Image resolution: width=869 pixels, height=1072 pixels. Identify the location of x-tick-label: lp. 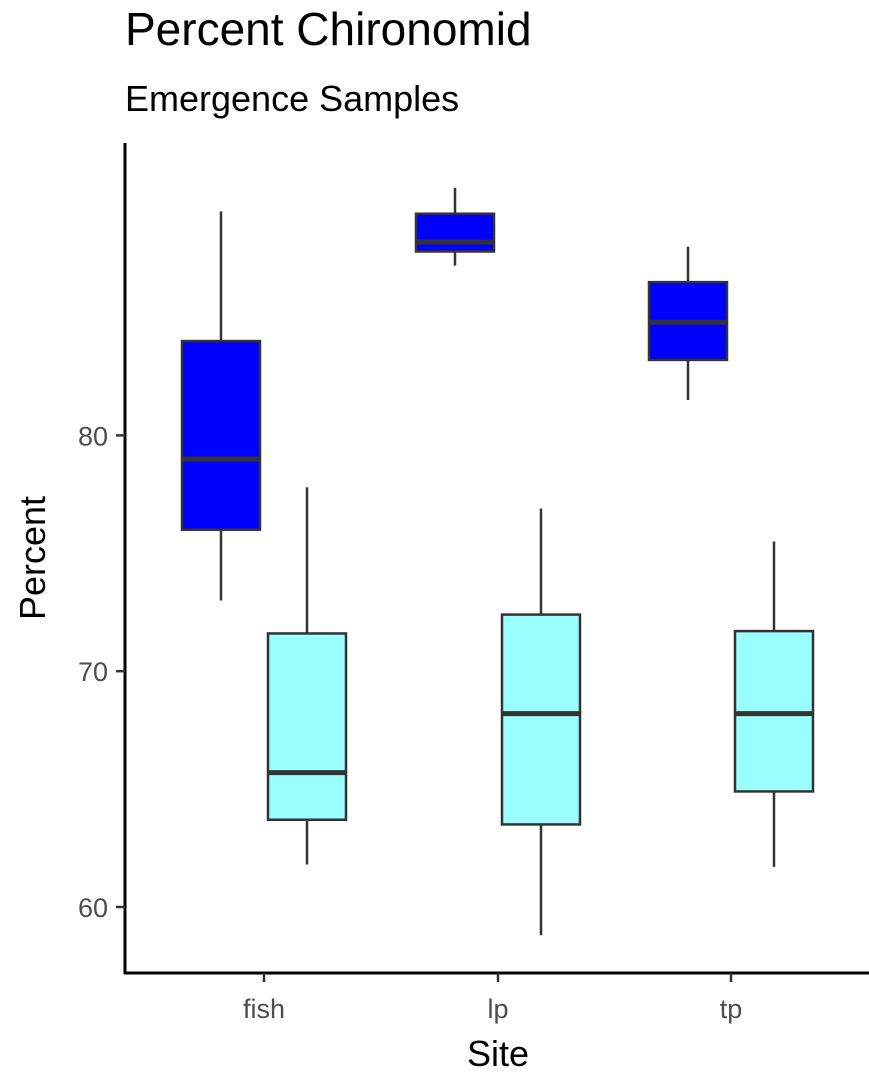
(497, 1009).